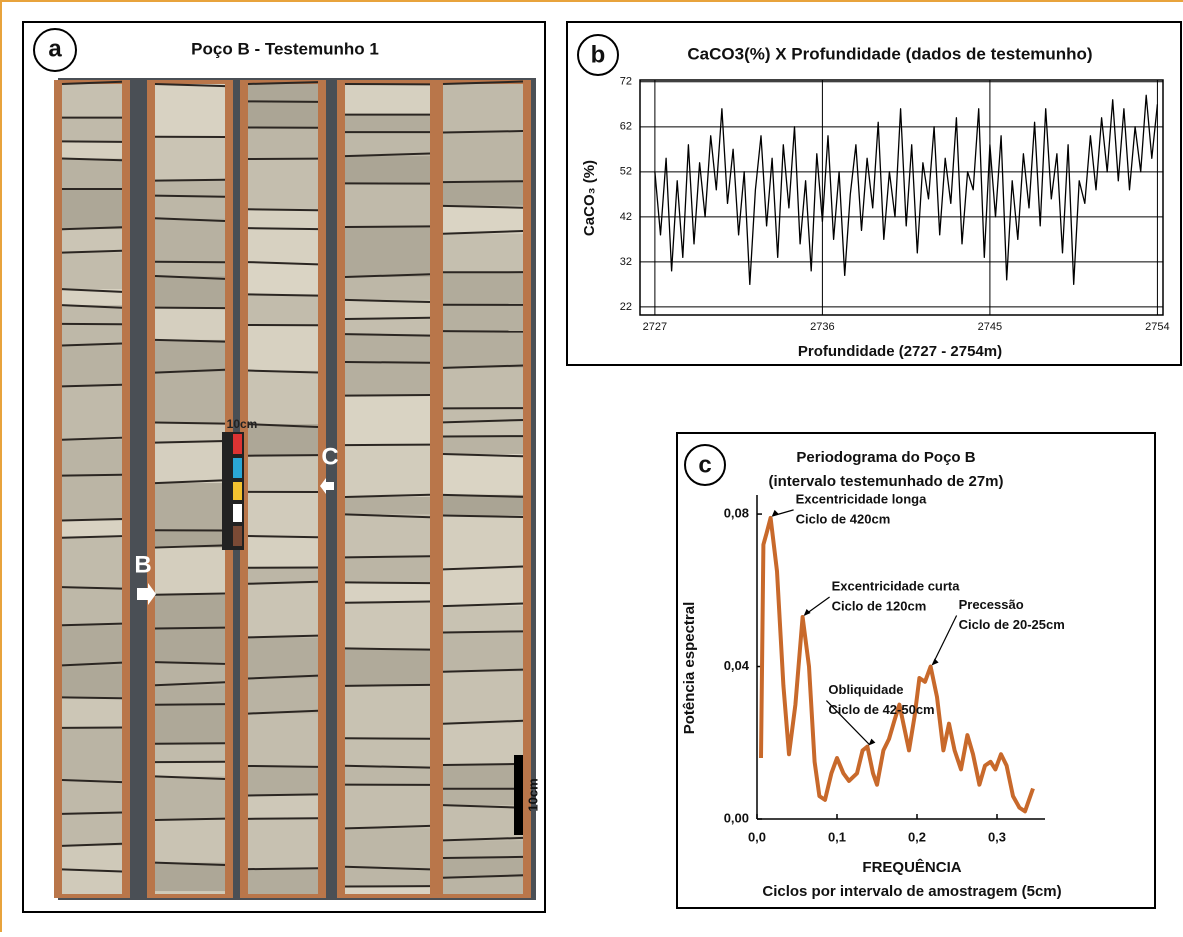 This screenshot has width=1183, height=937. What do you see at coordinates (862, 498) in the screenshot?
I see `annotation-label: Excentricidade longa` at bounding box center [862, 498].